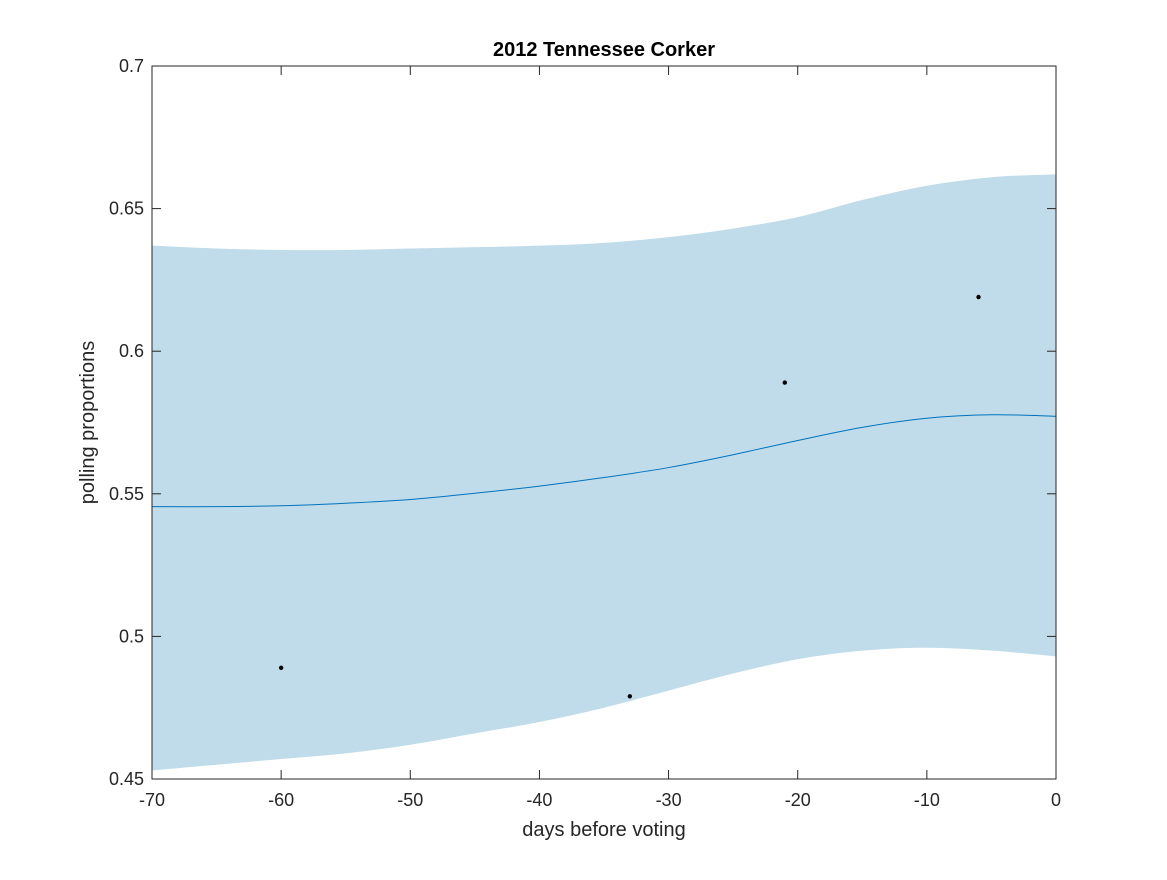  I want to click on y-tick-label: 0.5, so click(131, 636).